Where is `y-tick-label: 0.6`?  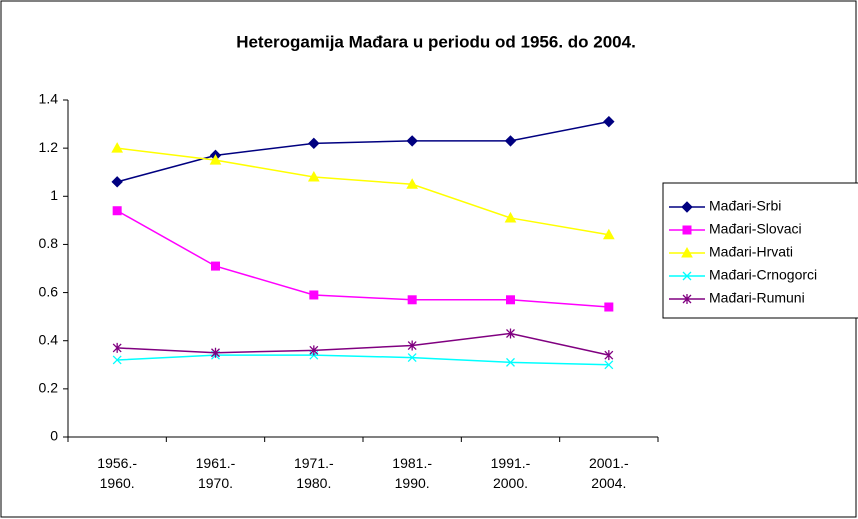
y-tick-label: 0.6 is located at coordinates (49, 291).